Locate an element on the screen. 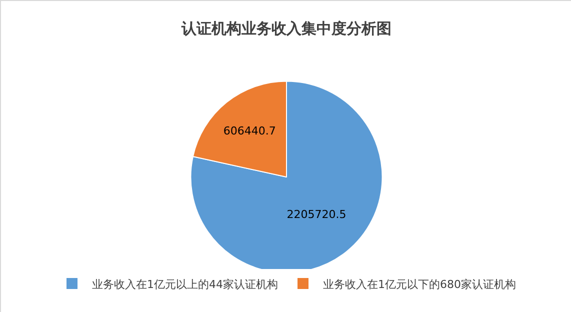 The width and height of the screenshot is (571, 312). data-label: 606440.7 is located at coordinates (249, 131).